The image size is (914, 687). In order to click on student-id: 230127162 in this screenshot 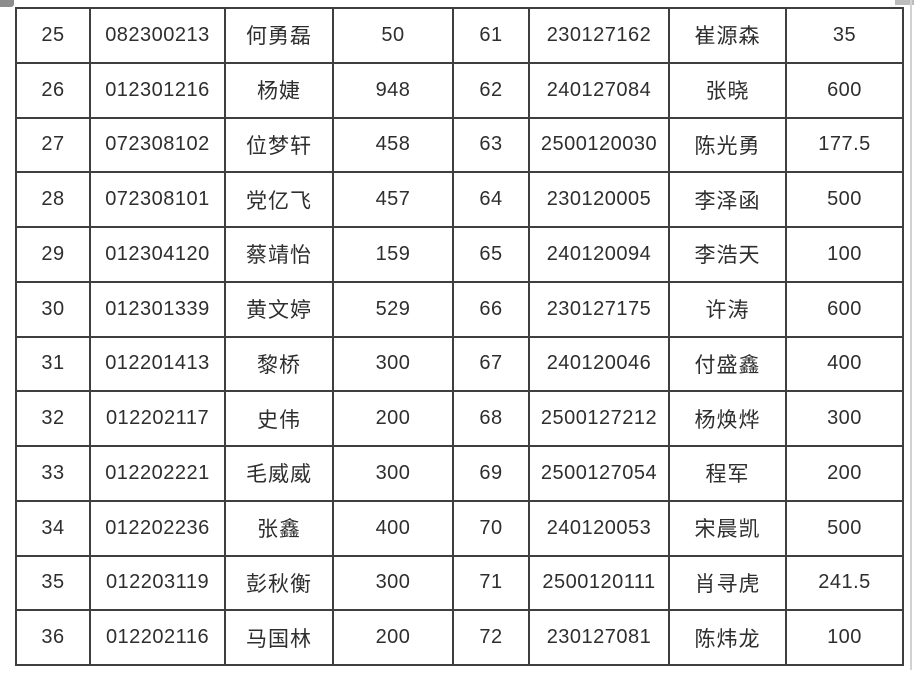, I will do `click(599, 35)`.